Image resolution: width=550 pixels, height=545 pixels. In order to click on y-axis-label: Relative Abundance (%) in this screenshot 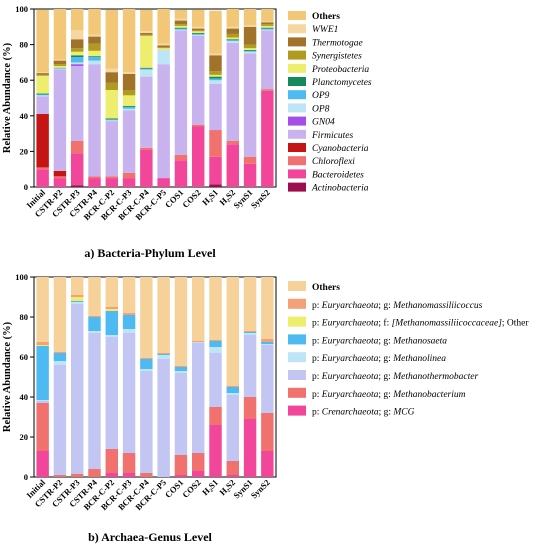, I will do `click(7, 97)`.